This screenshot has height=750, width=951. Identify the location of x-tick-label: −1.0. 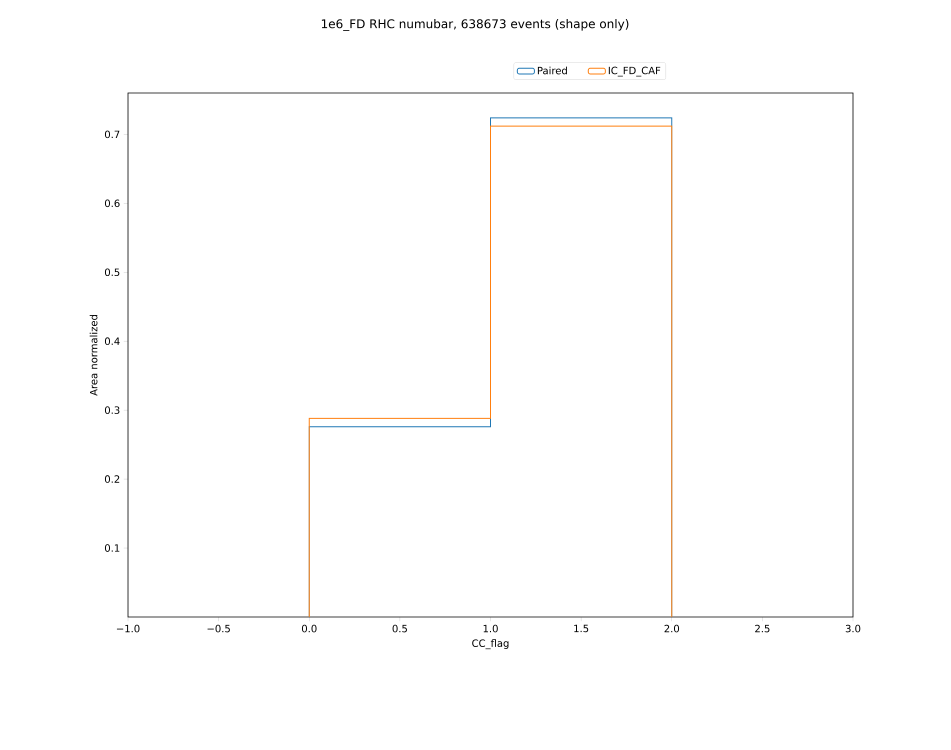
(128, 628).